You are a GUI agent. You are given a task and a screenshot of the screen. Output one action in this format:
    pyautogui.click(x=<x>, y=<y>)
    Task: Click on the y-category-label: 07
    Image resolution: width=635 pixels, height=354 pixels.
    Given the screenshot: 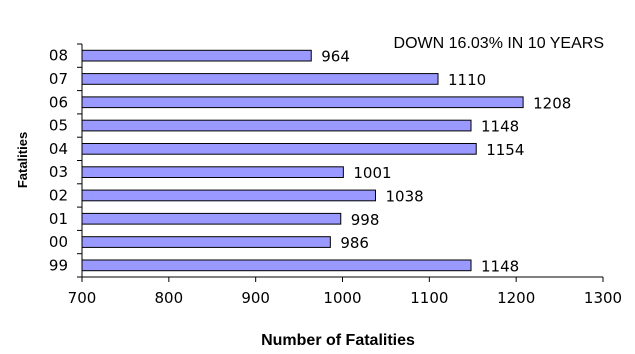 What is the action you would take?
    pyautogui.click(x=58, y=79)
    